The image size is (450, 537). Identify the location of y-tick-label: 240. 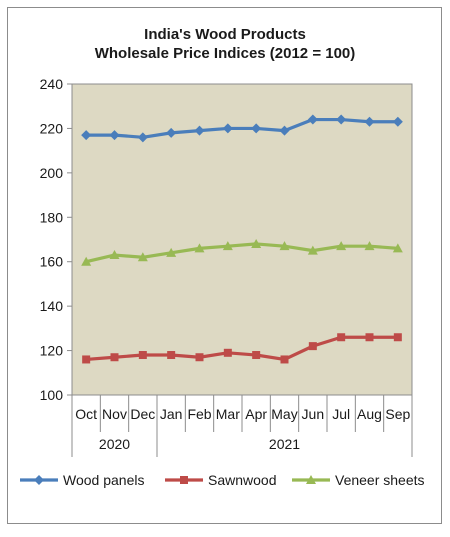
(52, 84).